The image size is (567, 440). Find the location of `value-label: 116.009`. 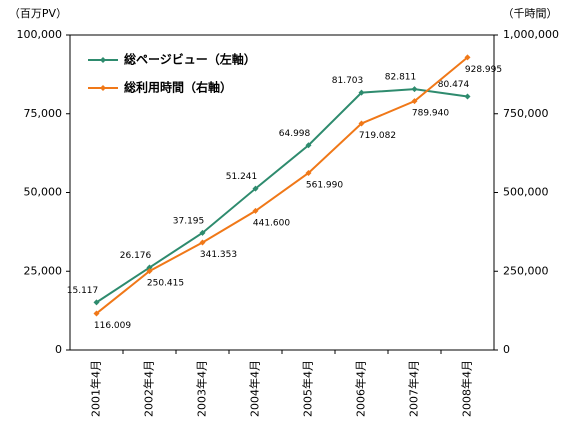

value-label: 116.009 is located at coordinates (112, 326).